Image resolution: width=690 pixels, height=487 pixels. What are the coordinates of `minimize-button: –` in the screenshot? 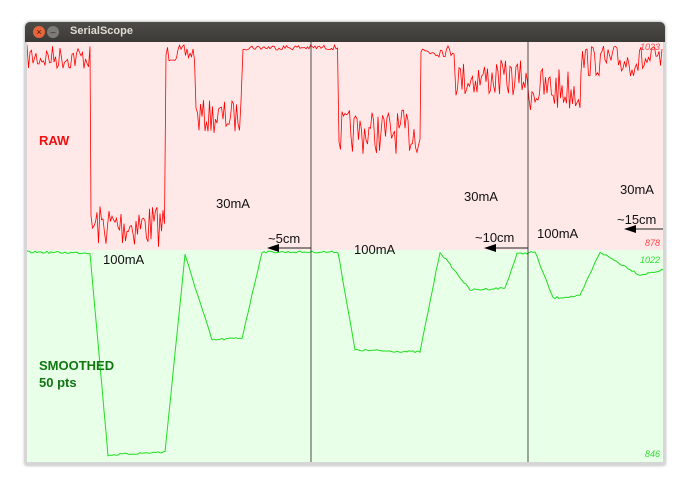 It's located at (53, 32).